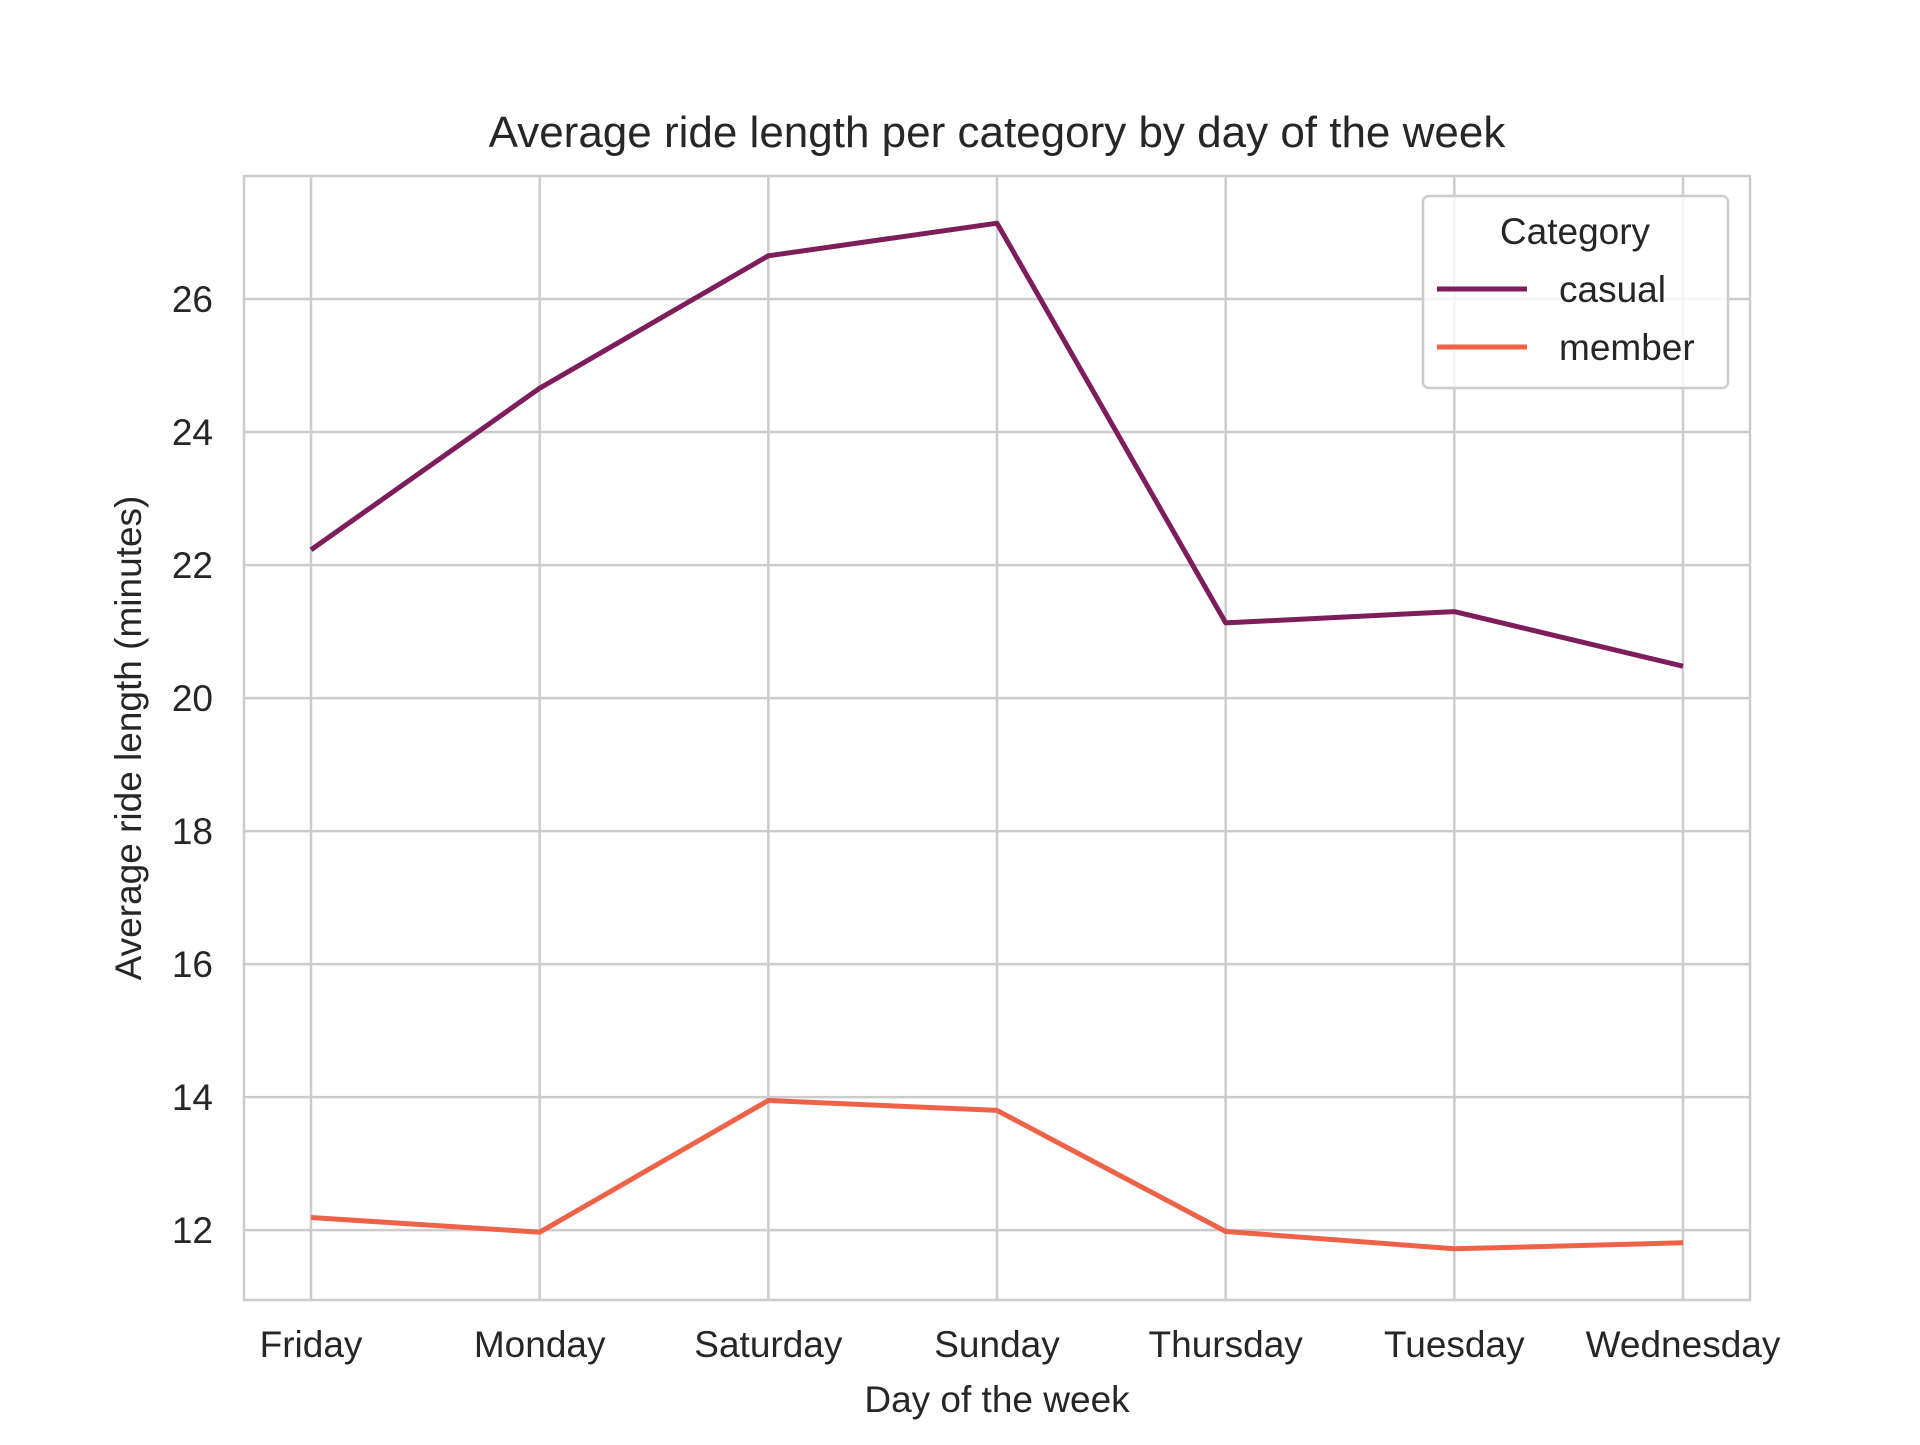  I want to click on legend: Category casual member, so click(1575, 292).